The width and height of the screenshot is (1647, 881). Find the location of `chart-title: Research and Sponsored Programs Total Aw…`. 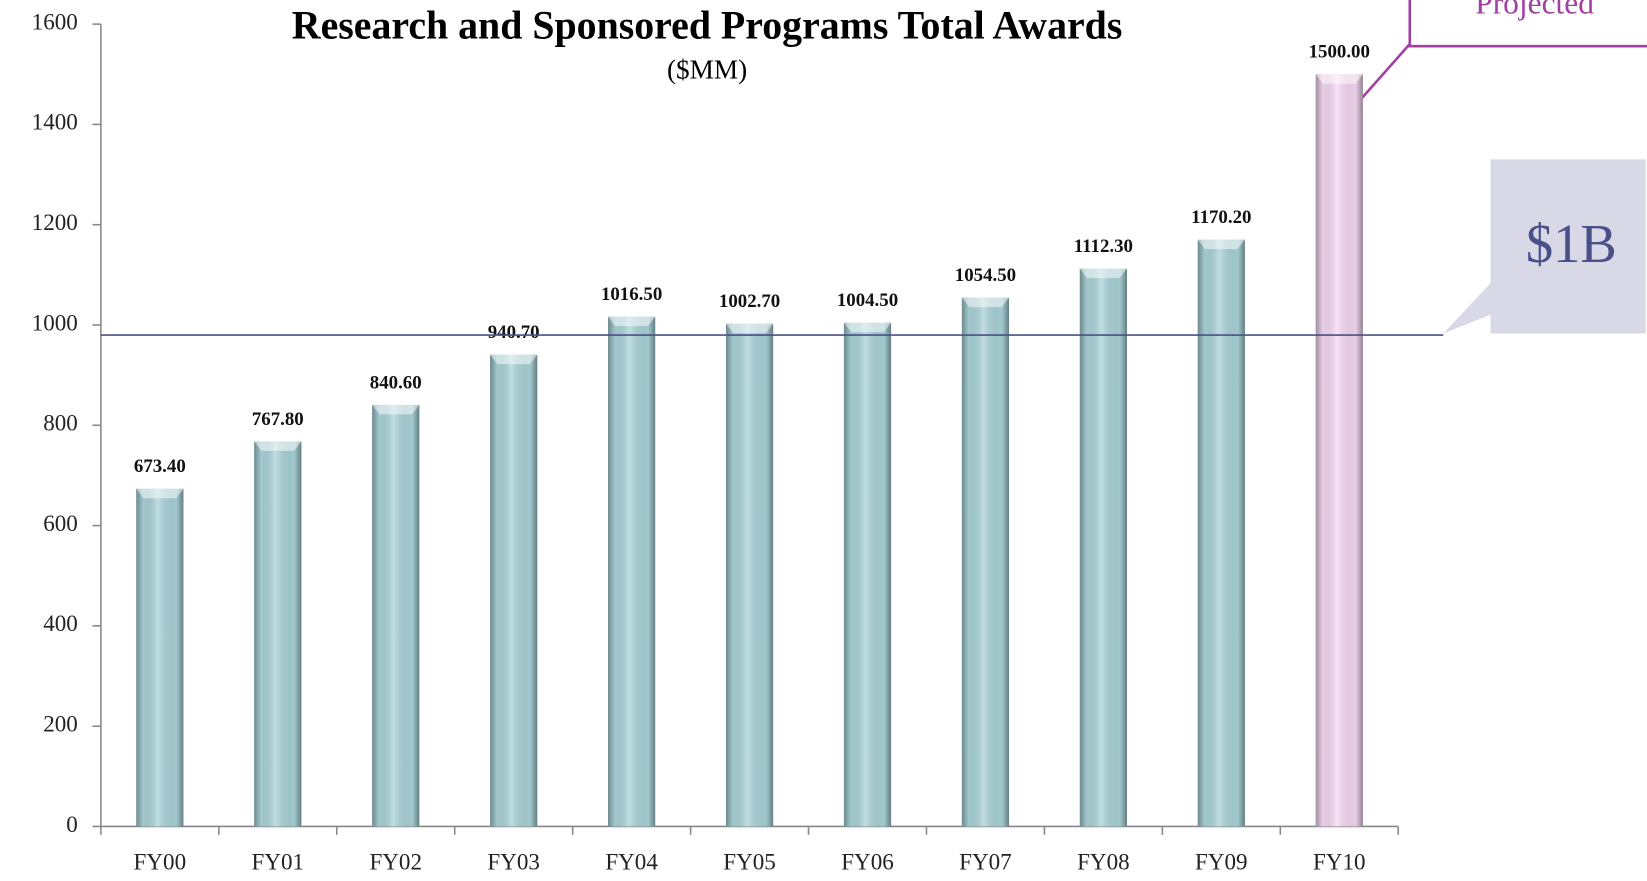

chart-title: Research and Sponsored Programs Total Aw… is located at coordinates (707, 25).